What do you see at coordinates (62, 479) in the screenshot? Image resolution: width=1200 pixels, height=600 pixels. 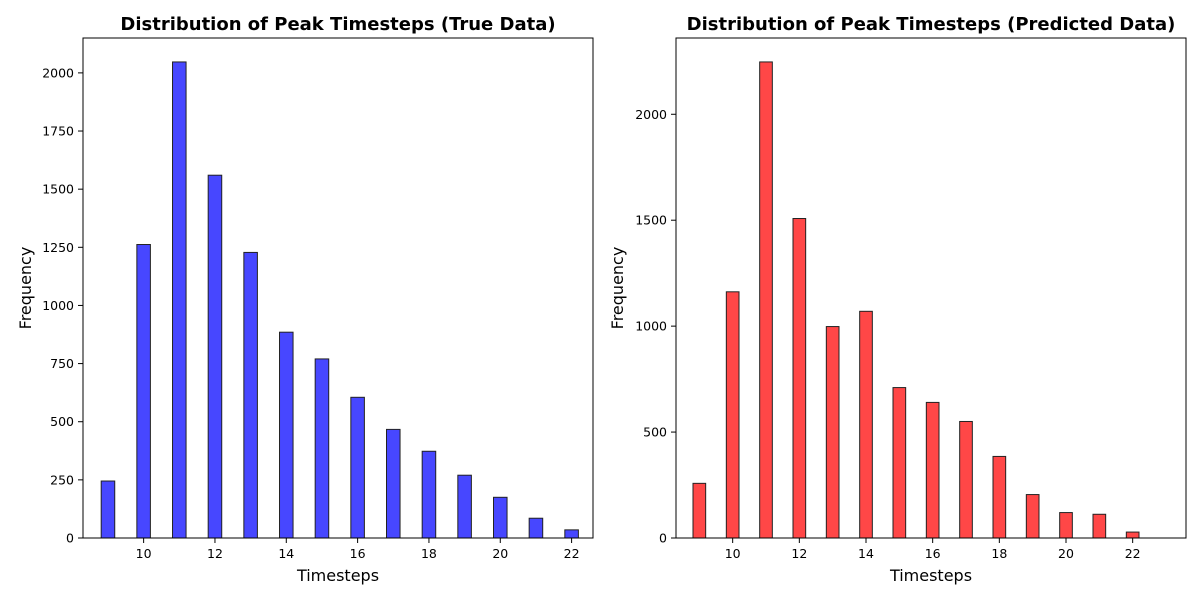 I see `y-tick-label: 250` at bounding box center [62, 479].